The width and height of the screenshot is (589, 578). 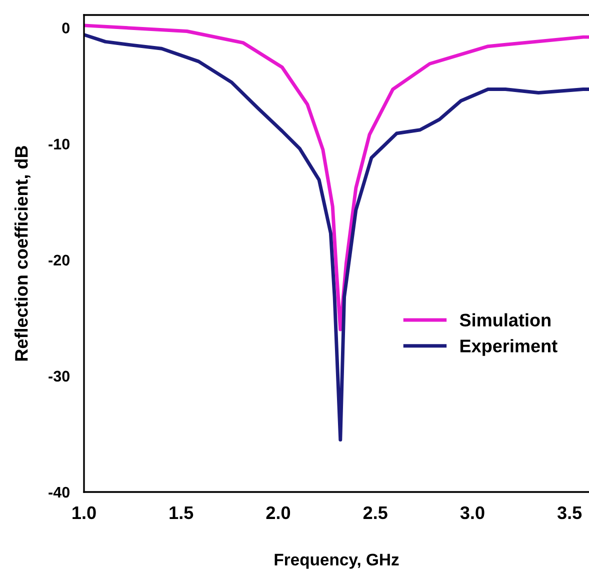 What do you see at coordinates (278, 513) in the screenshot?
I see `x-tick-label: 2.0` at bounding box center [278, 513].